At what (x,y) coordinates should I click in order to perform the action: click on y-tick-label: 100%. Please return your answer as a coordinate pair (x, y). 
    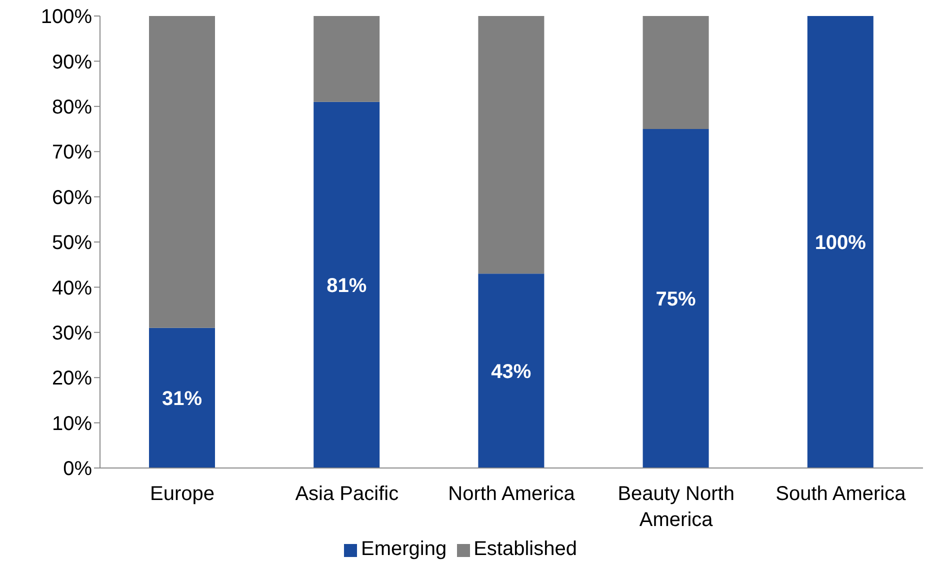
    Looking at the image, I should click on (66, 17).